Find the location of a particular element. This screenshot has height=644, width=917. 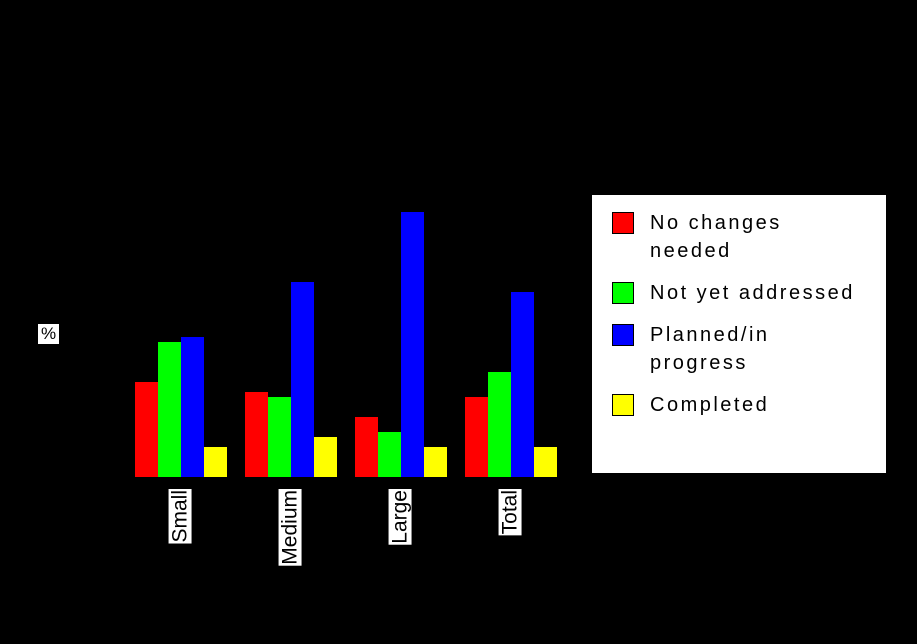

x-tick-label: Total is located at coordinates (510, 512).